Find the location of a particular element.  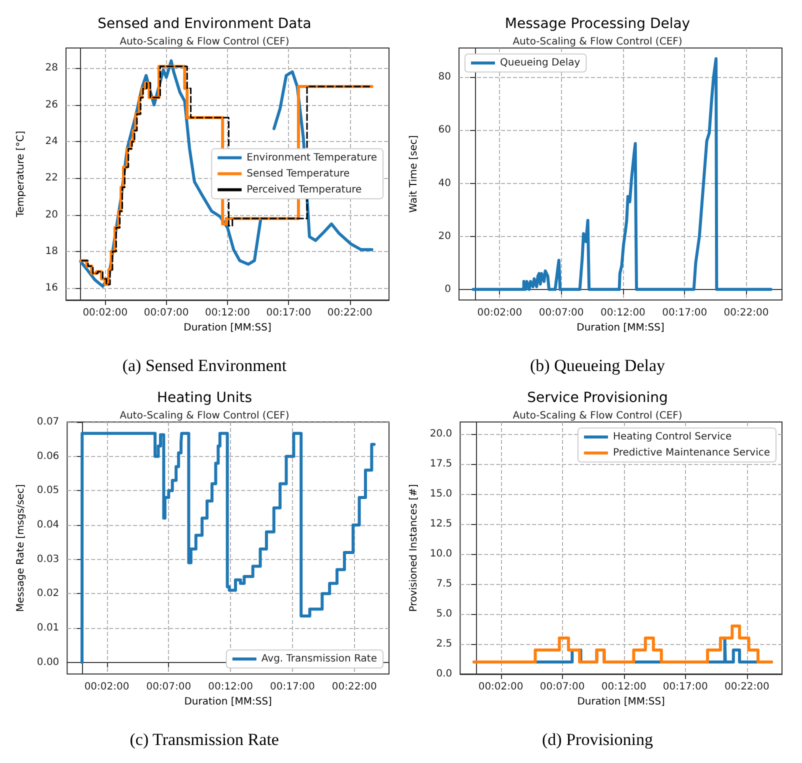

y-axis-title: Wait Time [sec] is located at coordinates (414, 174).